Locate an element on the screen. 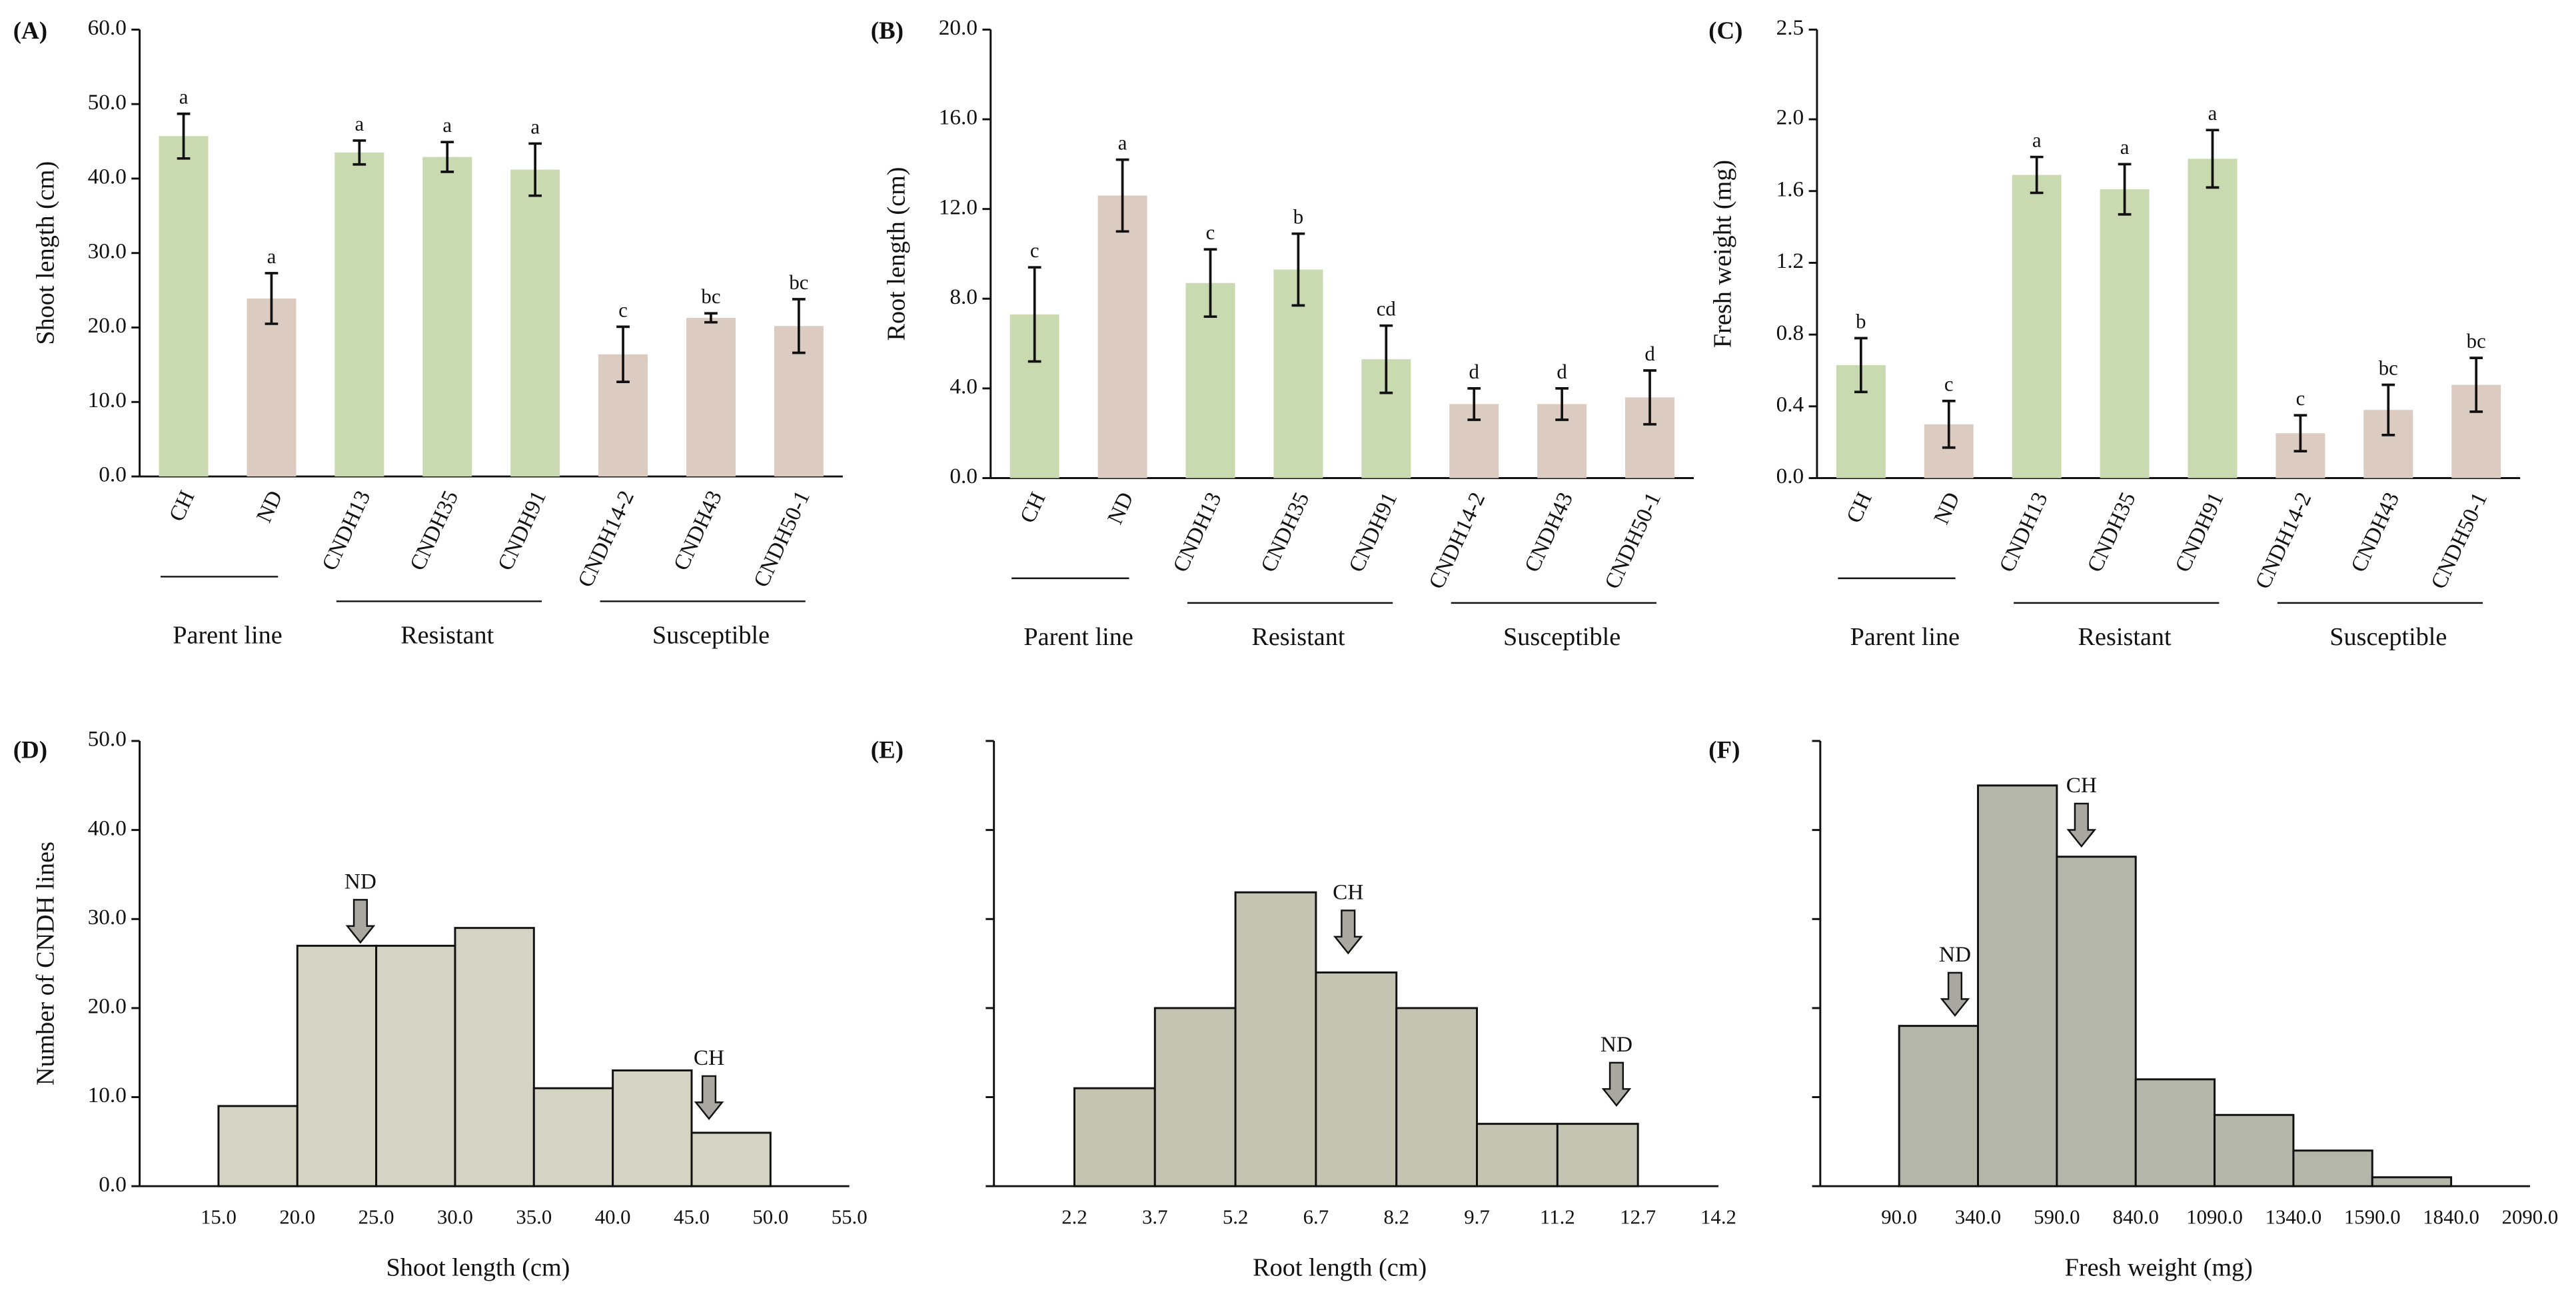 The height and width of the screenshot is (1292, 2576). x-tick-label: 30.0 is located at coordinates (455, 1217).